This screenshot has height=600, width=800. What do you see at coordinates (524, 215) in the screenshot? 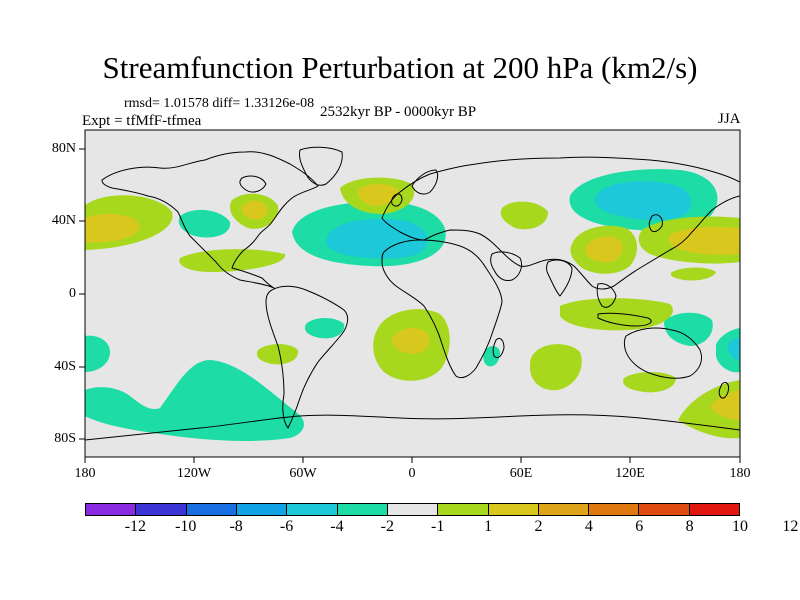
I see `anomaly-central-asia` at bounding box center [524, 215].